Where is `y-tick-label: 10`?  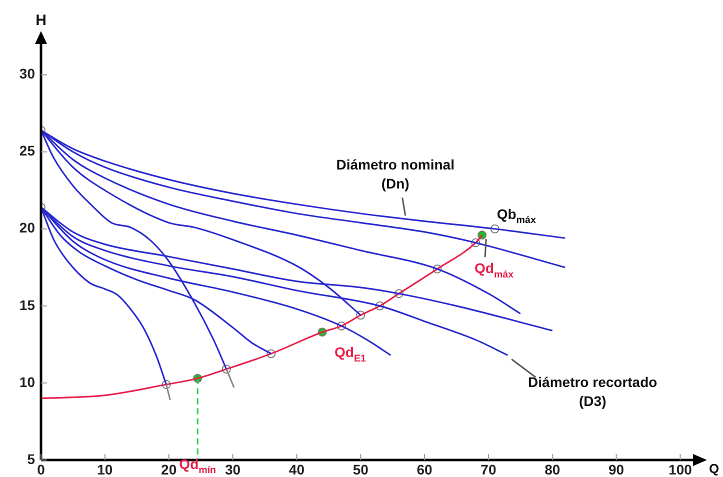 y-tick-label: 10 is located at coordinates (27, 382).